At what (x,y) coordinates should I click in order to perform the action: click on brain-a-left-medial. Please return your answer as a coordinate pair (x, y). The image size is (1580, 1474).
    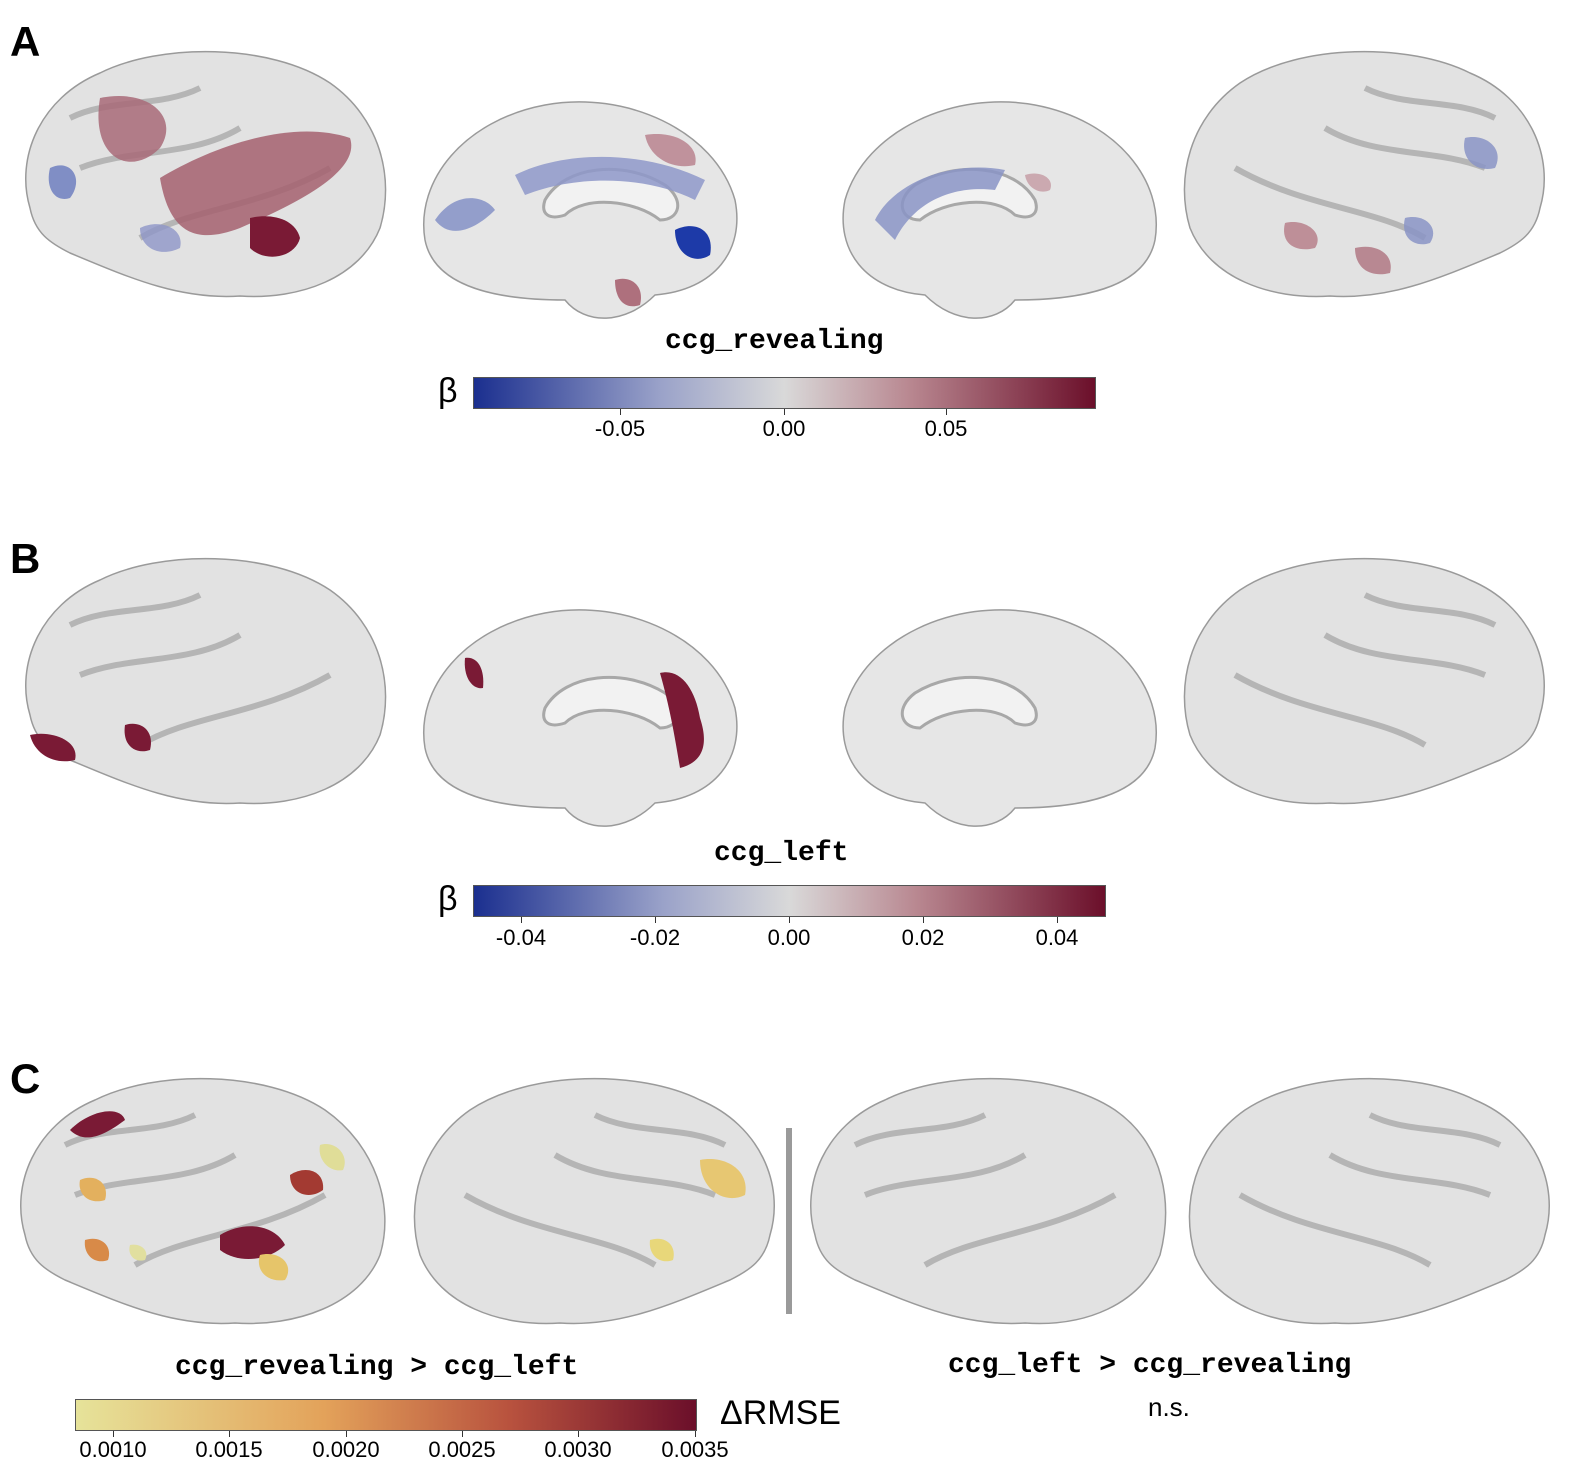
    Looking at the image, I should click on (580, 210).